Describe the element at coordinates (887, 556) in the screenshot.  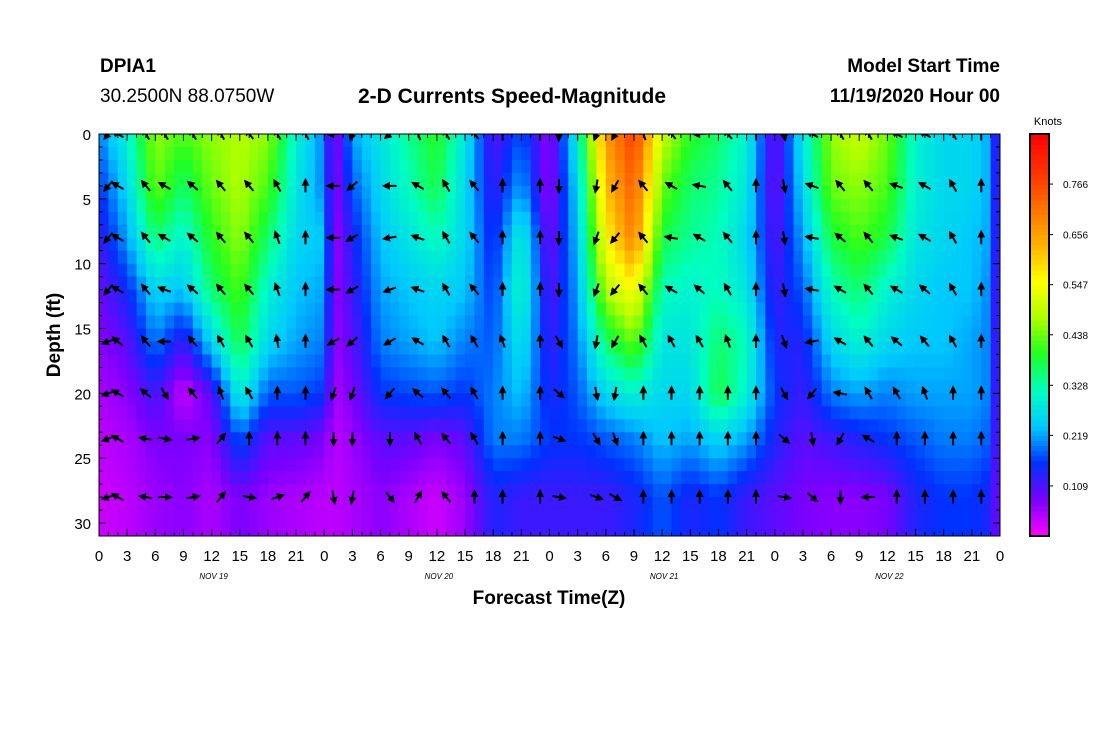
I see `x-tick-label: 12` at that location.